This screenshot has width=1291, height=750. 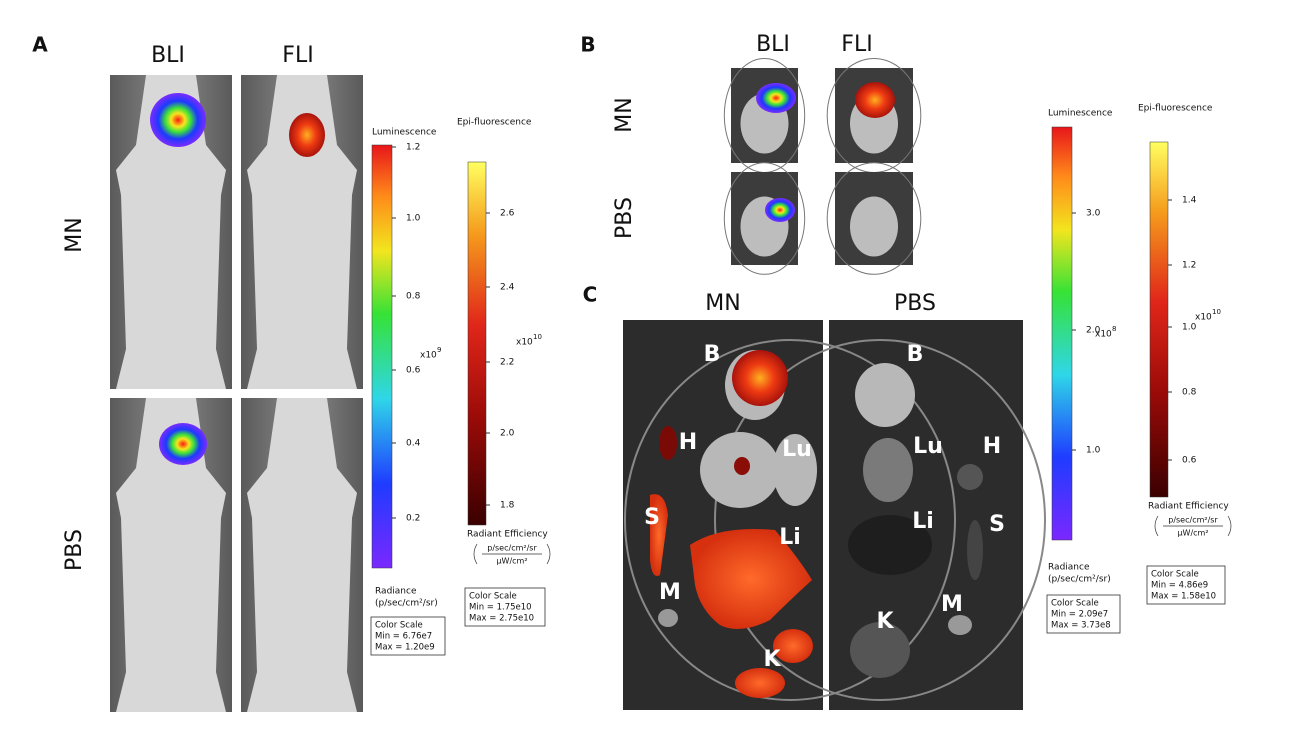 I want to click on panel-label: A, so click(x=40, y=45).